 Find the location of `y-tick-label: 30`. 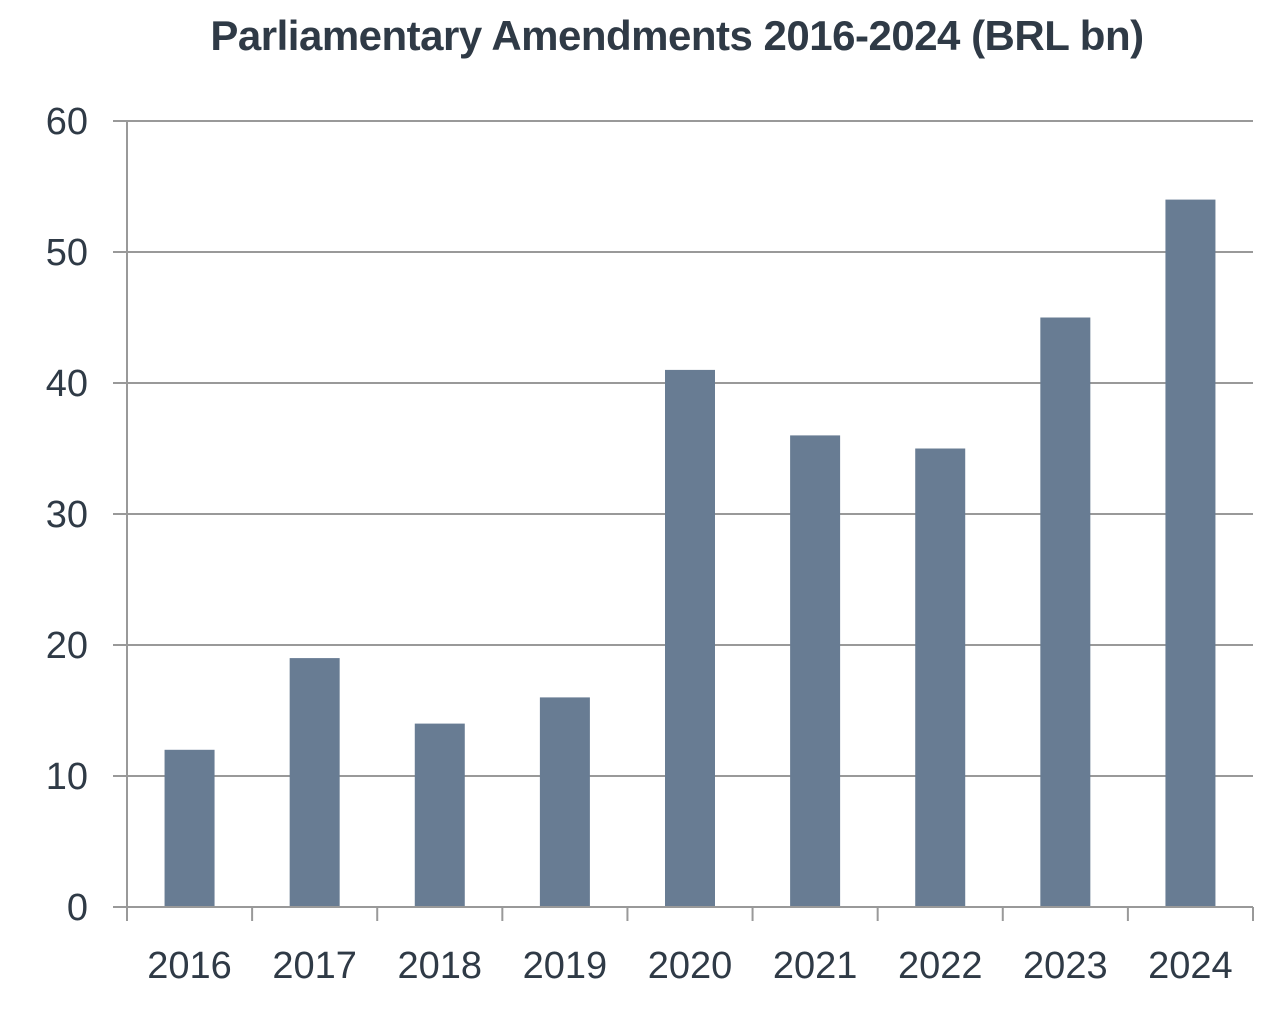

y-tick-label: 30 is located at coordinates (67, 515).